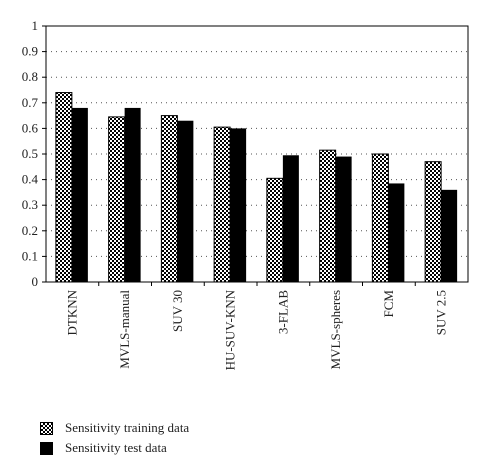 This screenshot has height=474, width=500. What do you see at coordinates (230, 329) in the screenshot?
I see `x-category-label: HU-SUV-KNN` at bounding box center [230, 329].